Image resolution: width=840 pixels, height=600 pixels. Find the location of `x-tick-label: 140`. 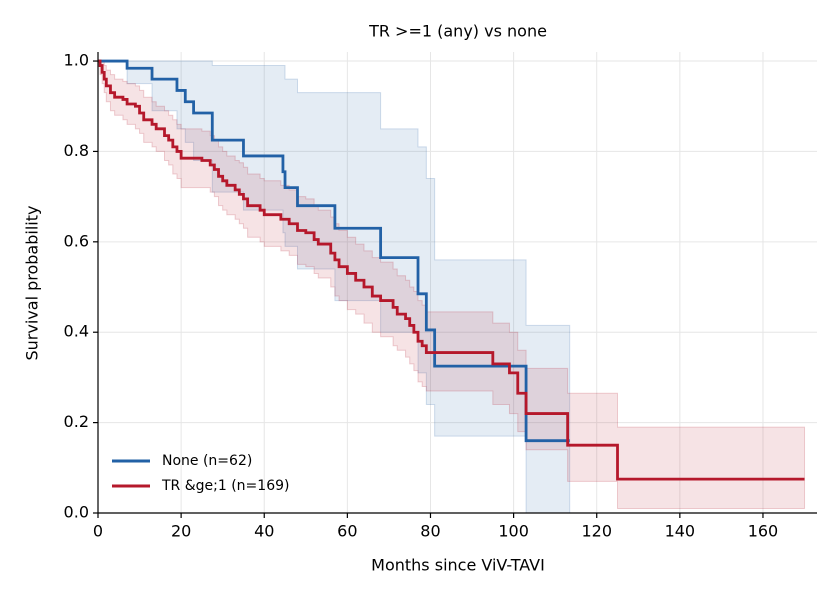

x-tick-label: 140 is located at coordinates (680, 531).